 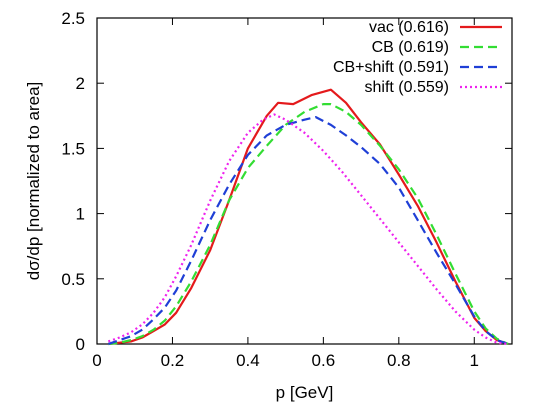 I want to click on y-tick-label: 2.5, so click(x=73, y=18).